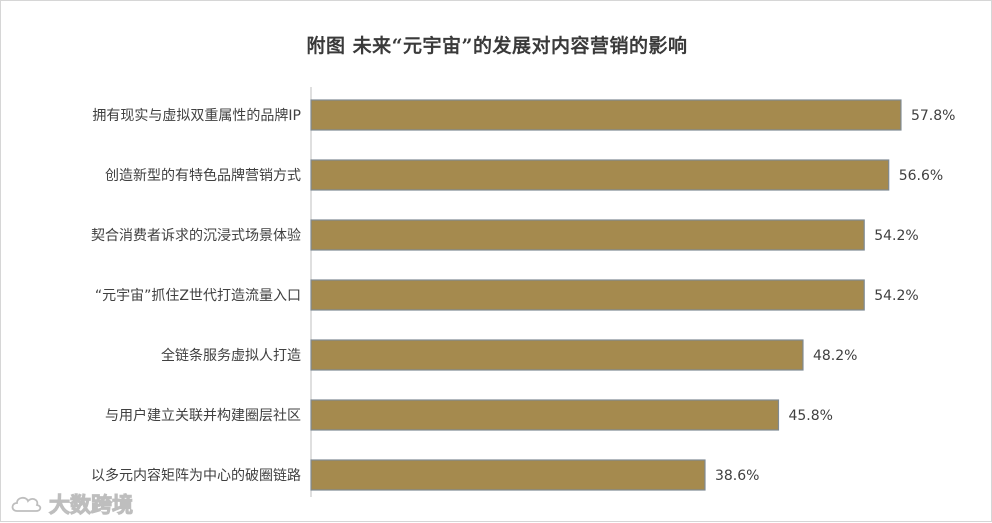 The image size is (992, 523). What do you see at coordinates (203, 175) in the screenshot?
I see `category-label-2: 创造新型的有特色品牌营销方式` at bounding box center [203, 175].